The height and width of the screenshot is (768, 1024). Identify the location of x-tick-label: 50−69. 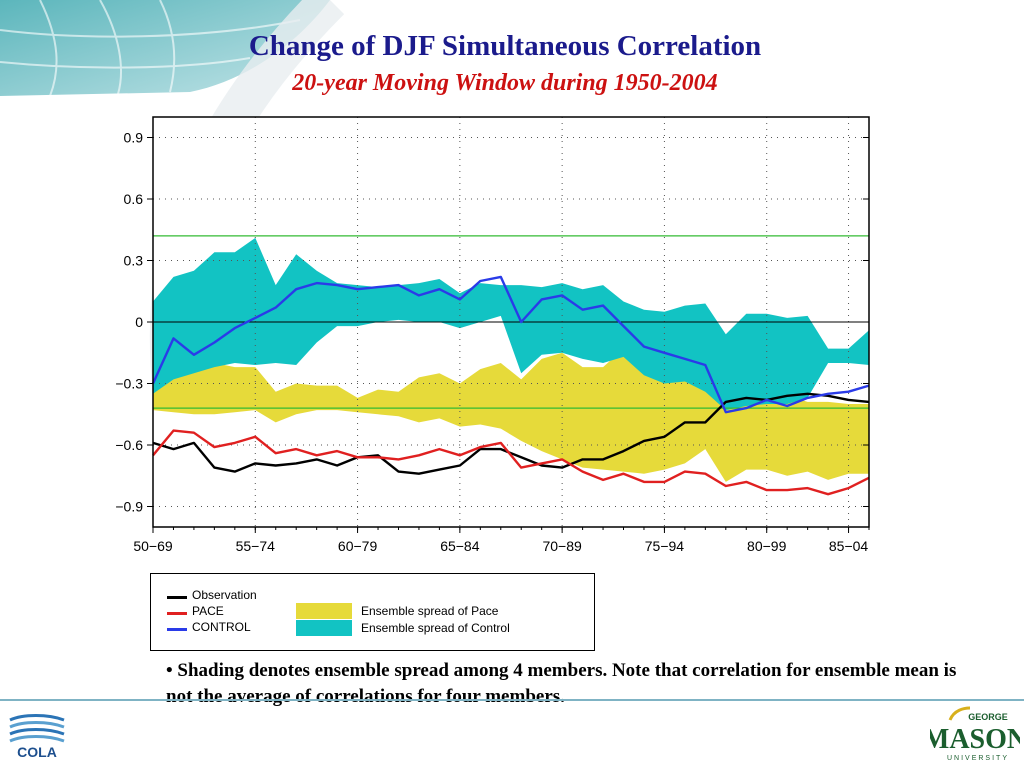
(153, 546).